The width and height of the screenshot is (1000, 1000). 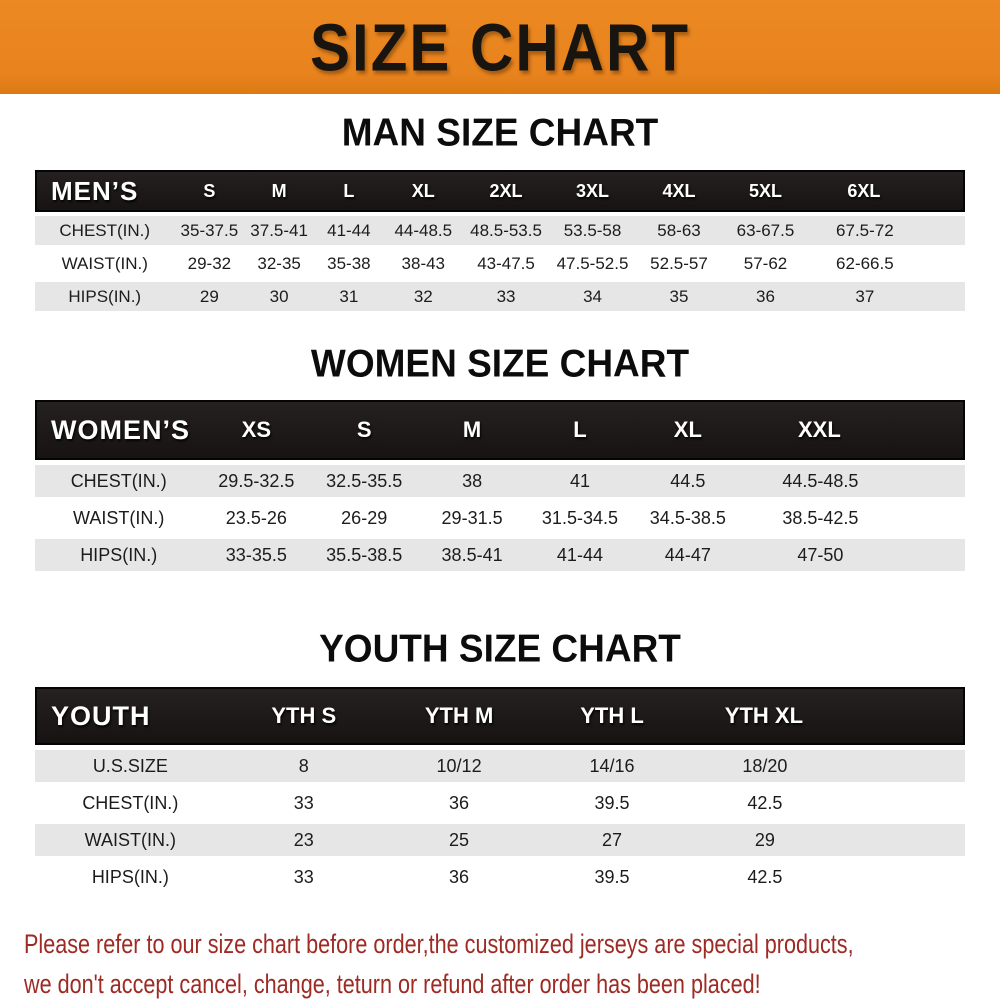 What do you see at coordinates (679, 296) in the screenshot?
I see `size-cell: 35` at bounding box center [679, 296].